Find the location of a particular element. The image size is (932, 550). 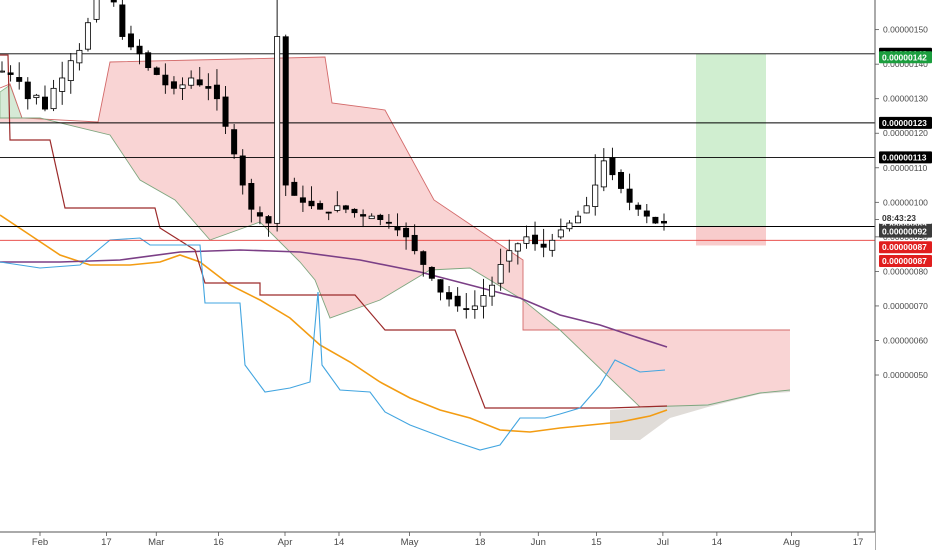

time-tick-label: Jul is located at coordinates (663, 542).